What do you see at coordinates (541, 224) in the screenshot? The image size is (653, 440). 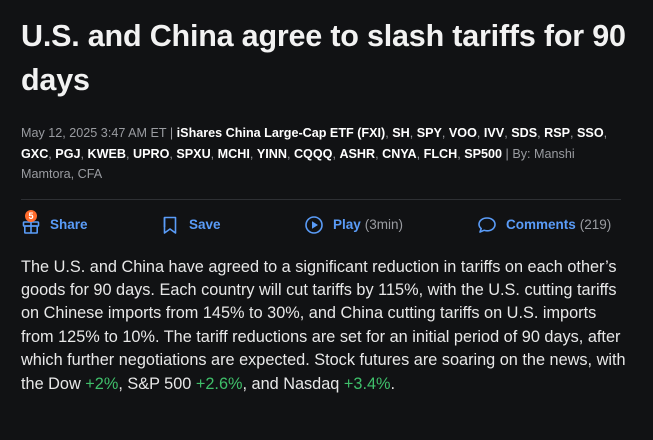 I see `comments-label: Comments` at bounding box center [541, 224].